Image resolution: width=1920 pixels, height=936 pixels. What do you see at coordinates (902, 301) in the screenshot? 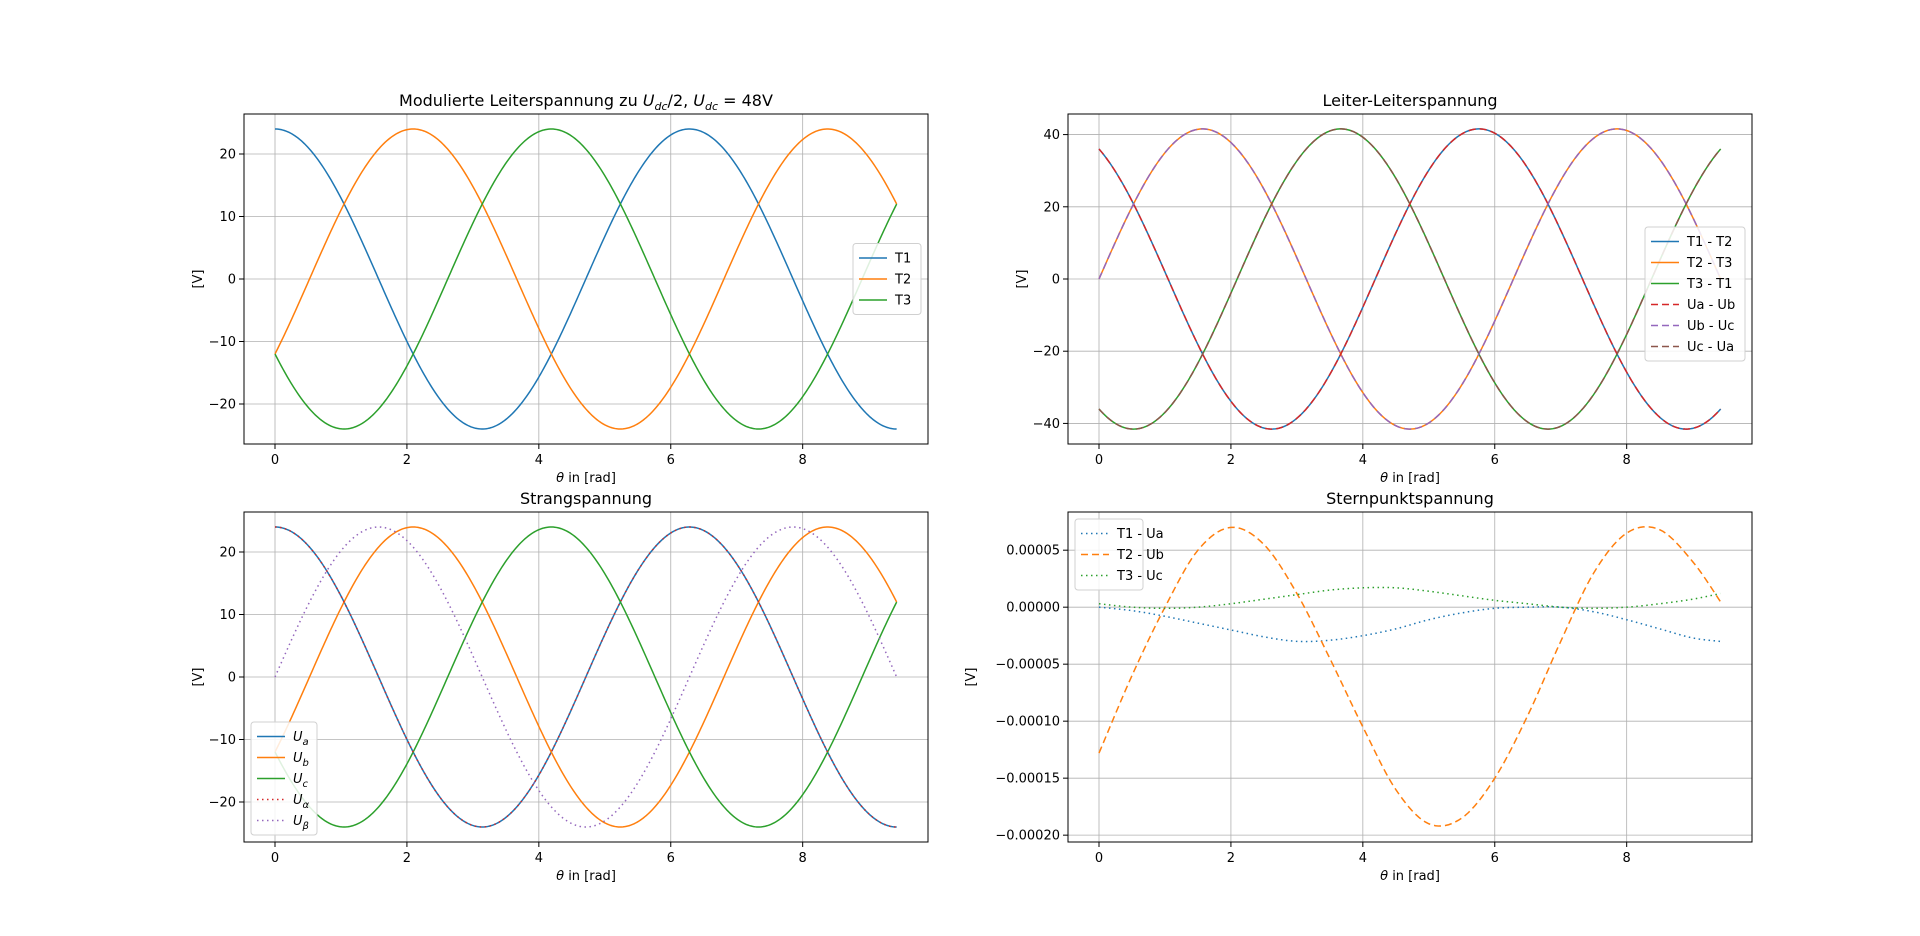
I see `legend-label: T3` at bounding box center [902, 301].